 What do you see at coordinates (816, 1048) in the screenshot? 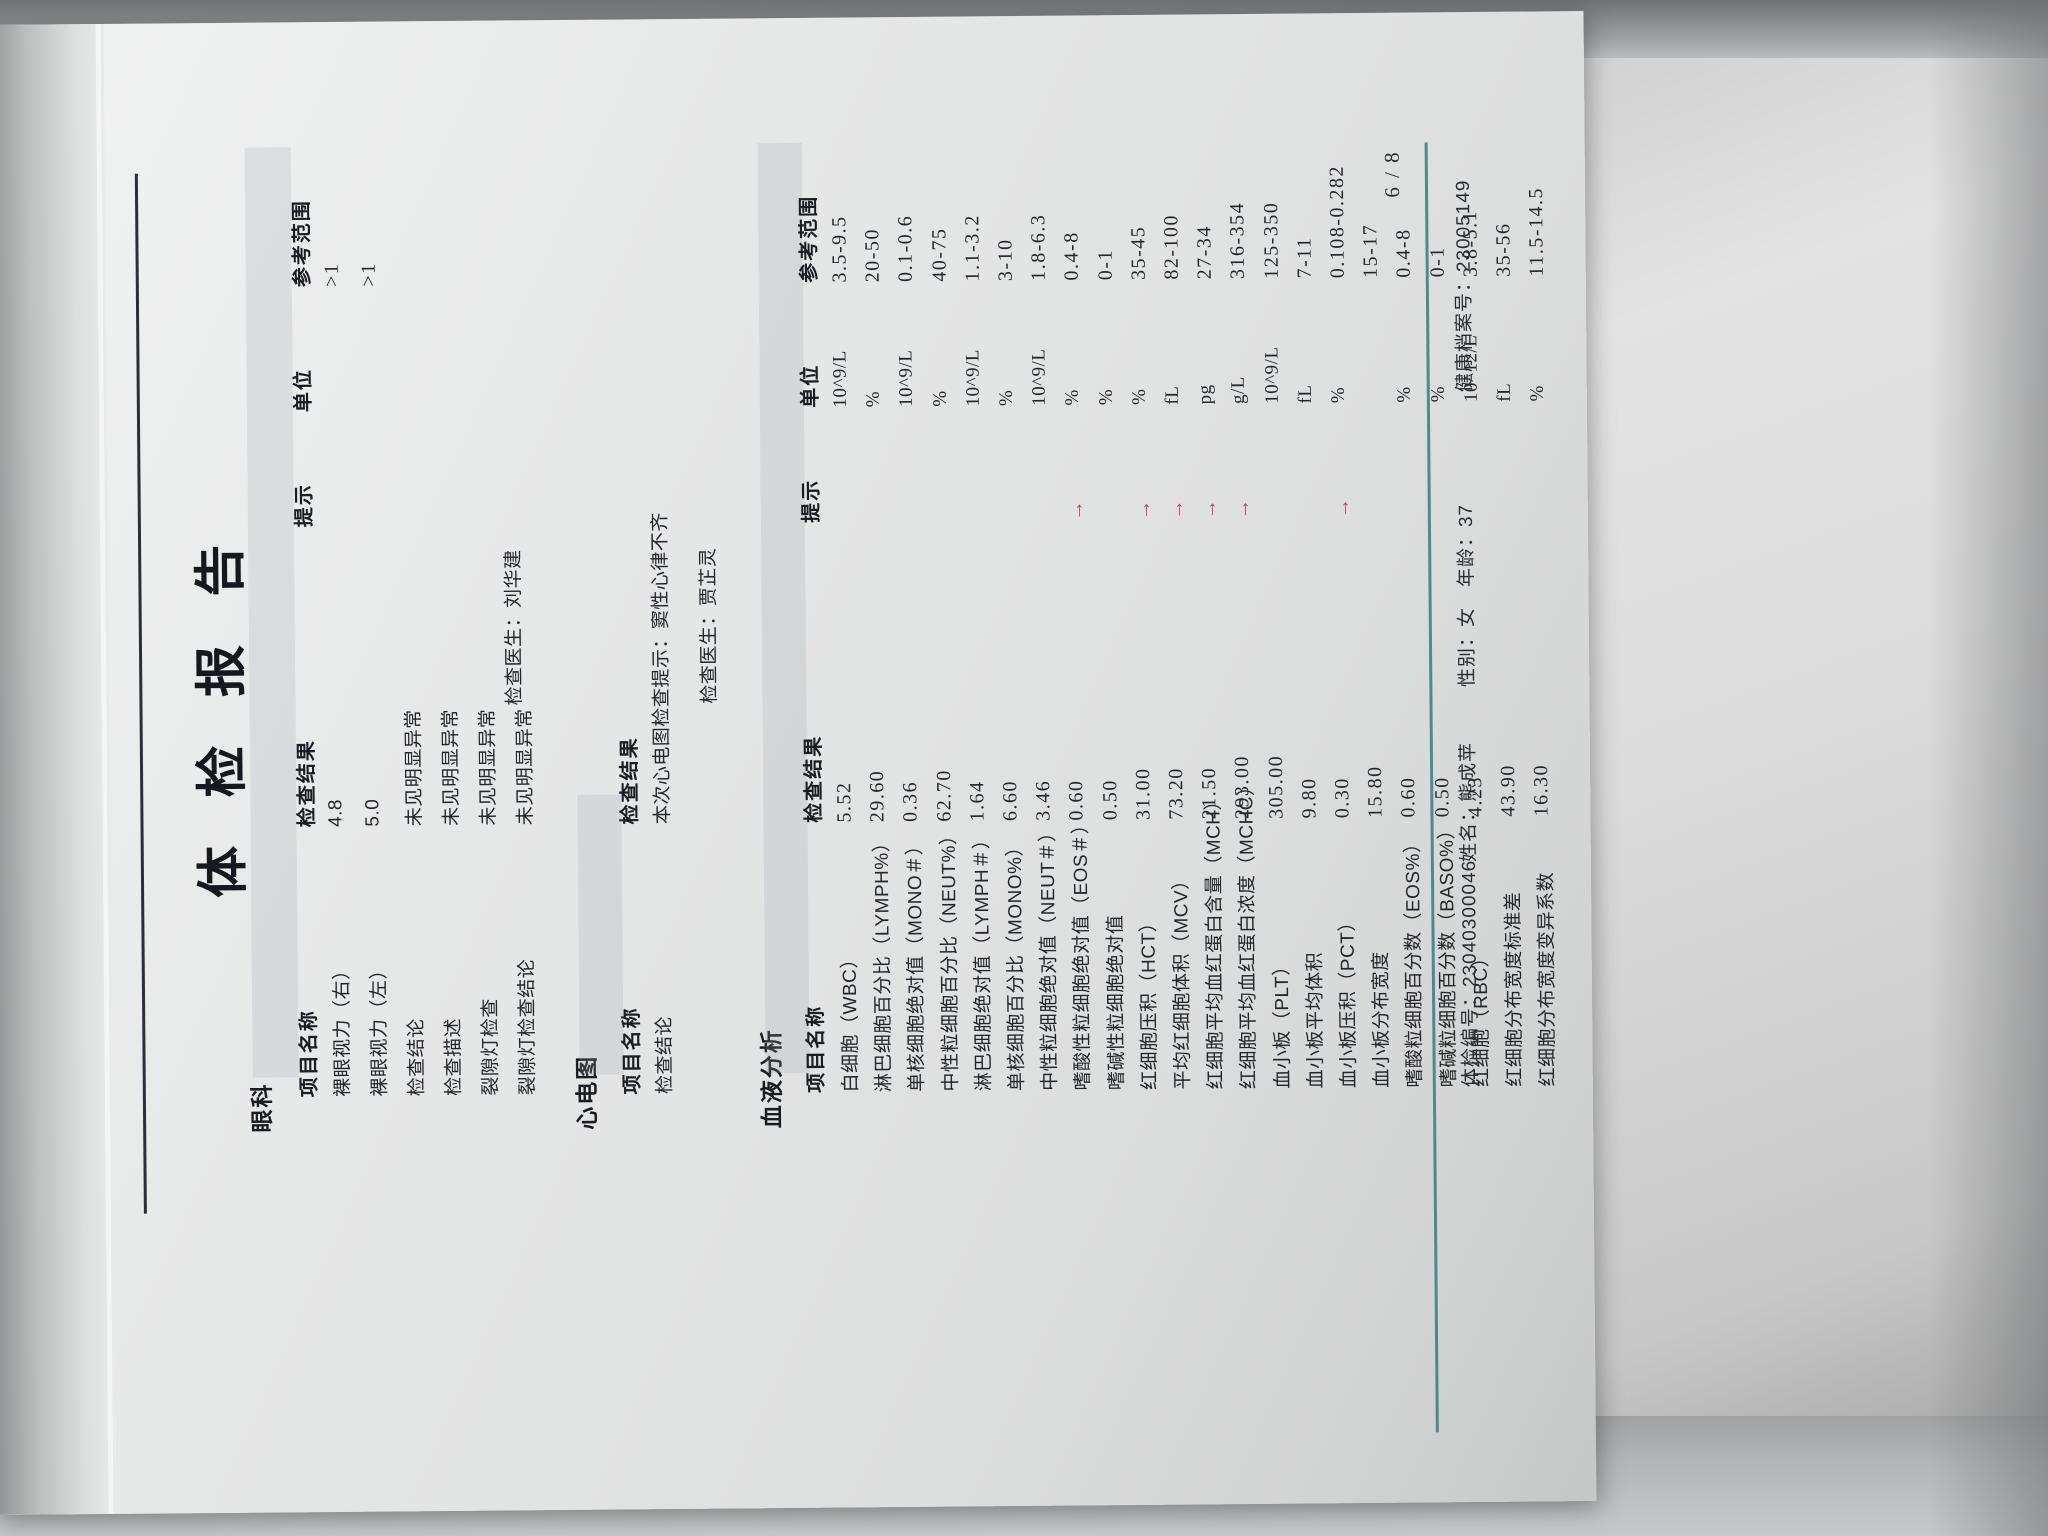
I see `col-header-name-blood: 项目名称` at bounding box center [816, 1048].